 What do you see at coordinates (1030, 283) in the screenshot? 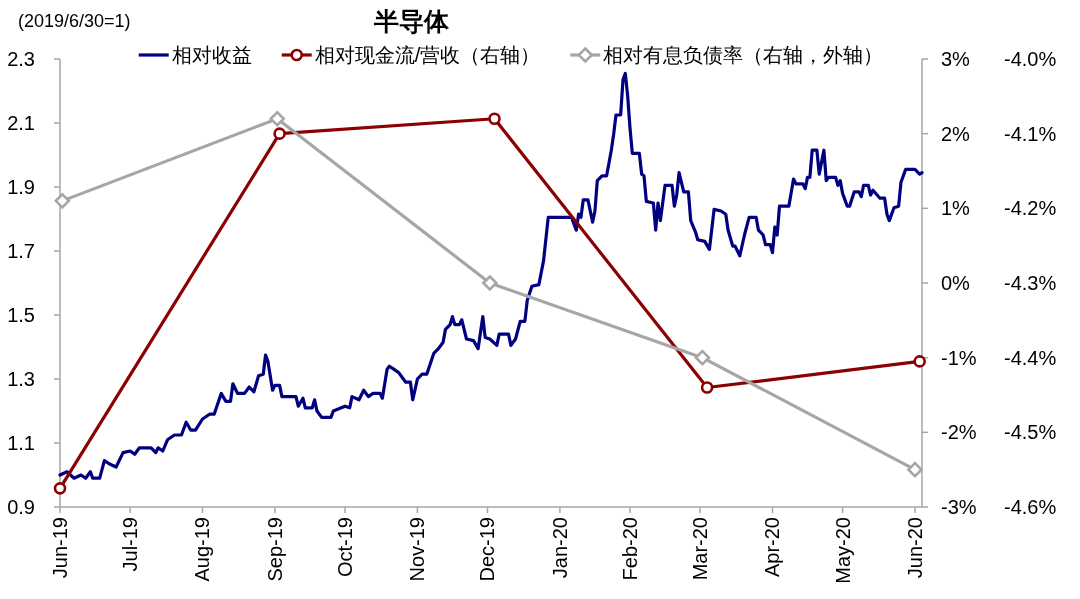
I see `y3-tick-label: -4.3%` at bounding box center [1030, 283].